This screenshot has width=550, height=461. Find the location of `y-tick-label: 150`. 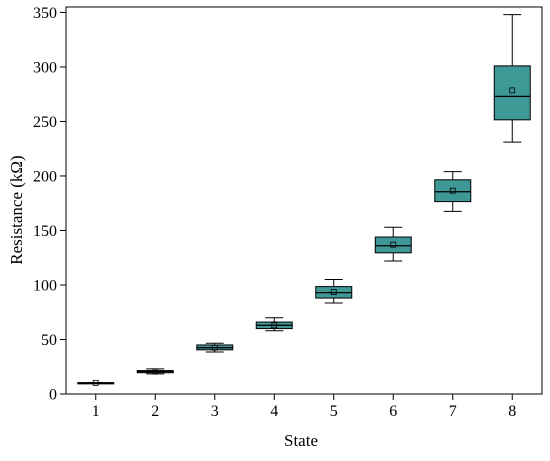

y-tick-label: 150 is located at coordinates (45, 231).